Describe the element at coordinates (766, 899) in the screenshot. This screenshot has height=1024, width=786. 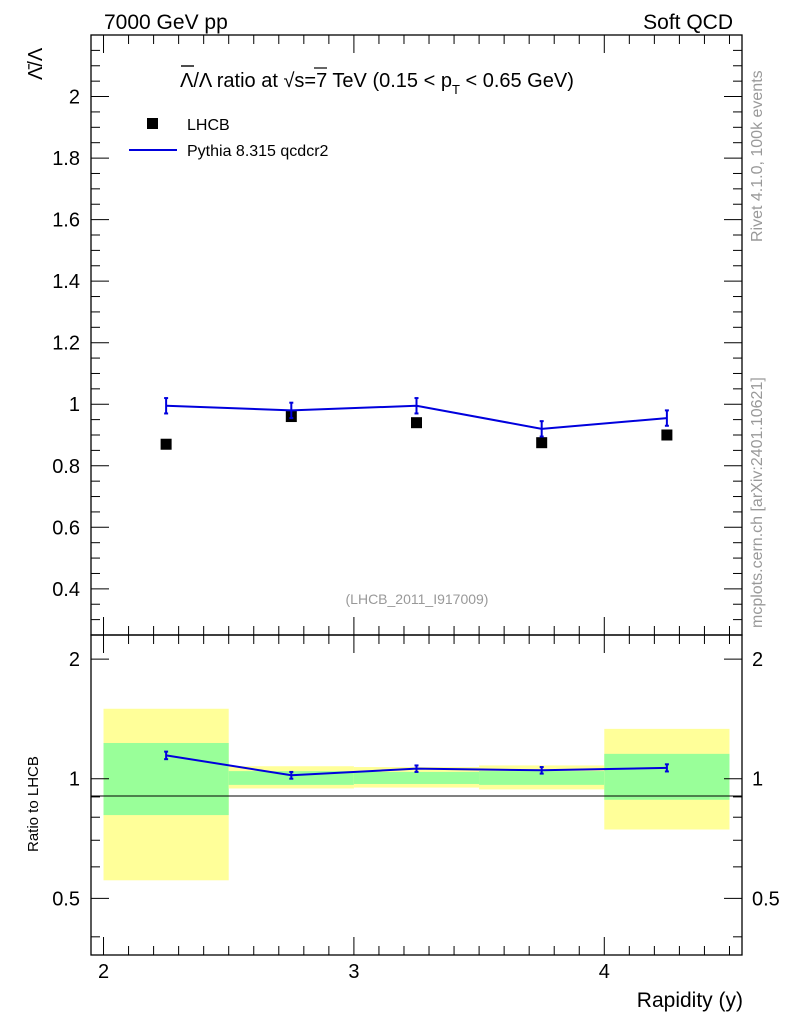
I see `y-tick-label-right: 0.5` at that location.